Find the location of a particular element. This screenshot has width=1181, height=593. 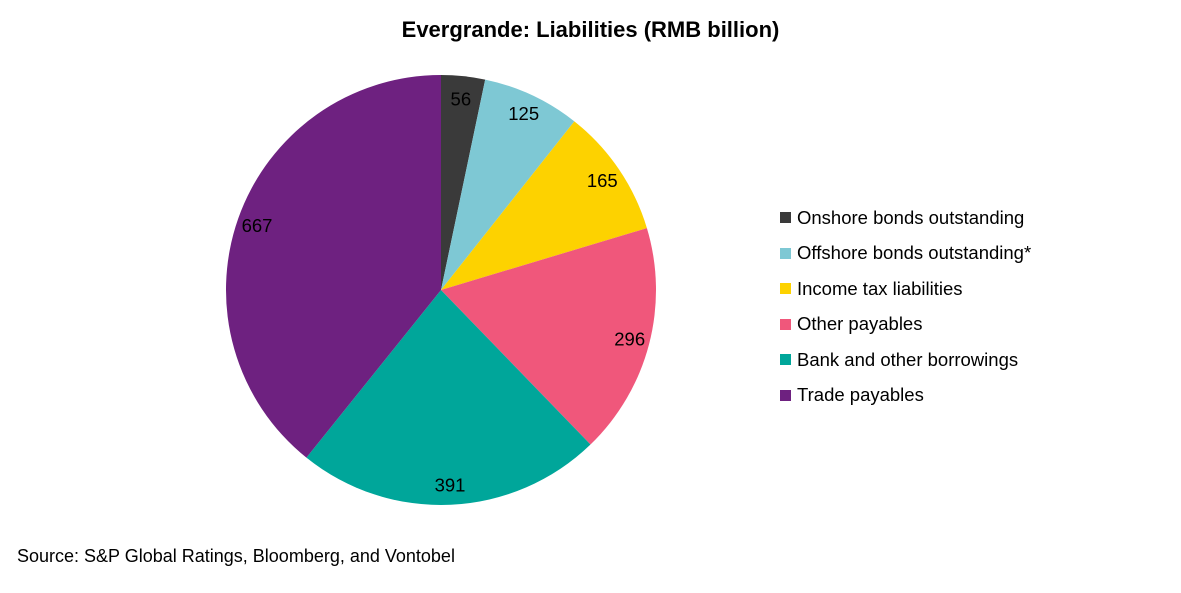

data-label-other-payables: 296 is located at coordinates (629, 339).